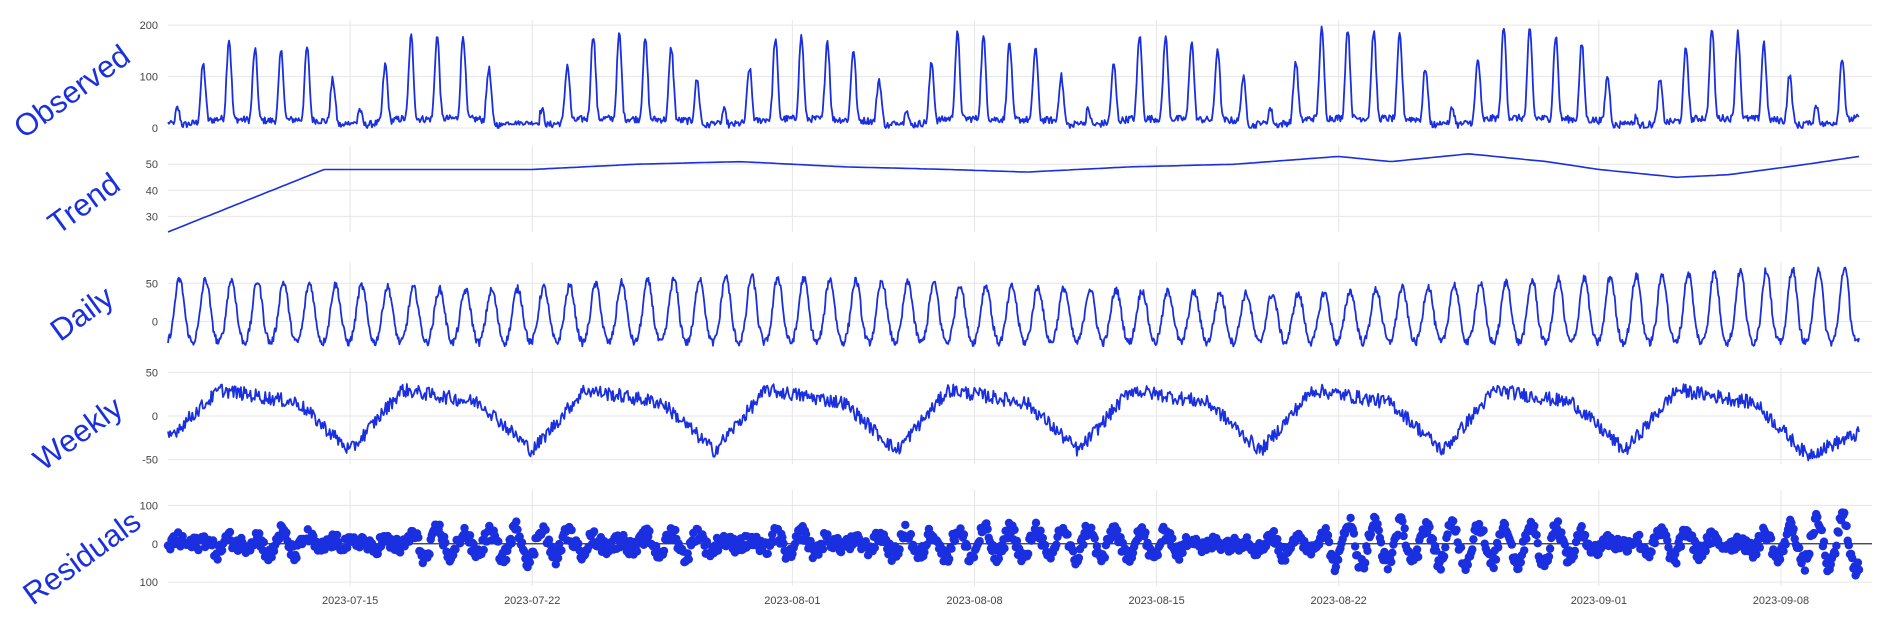 The width and height of the screenshot is (1878, 630). Describe the element at coordinates (149, 26) in the screenshot. I see `y-tick-label: 200` at that location.